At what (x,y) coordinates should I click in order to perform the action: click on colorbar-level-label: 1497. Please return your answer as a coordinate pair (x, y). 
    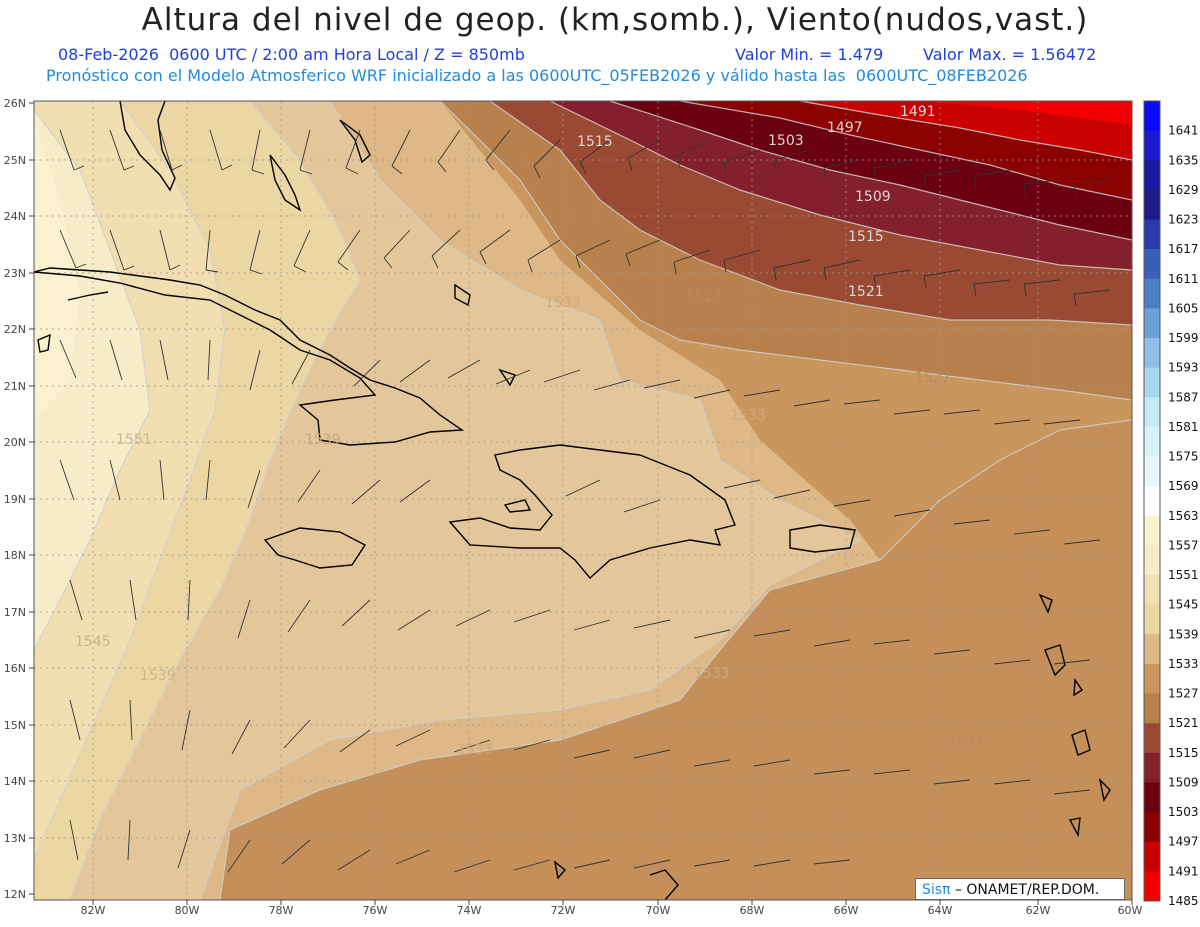
    Looking at the image, I should click on (1183, 842).